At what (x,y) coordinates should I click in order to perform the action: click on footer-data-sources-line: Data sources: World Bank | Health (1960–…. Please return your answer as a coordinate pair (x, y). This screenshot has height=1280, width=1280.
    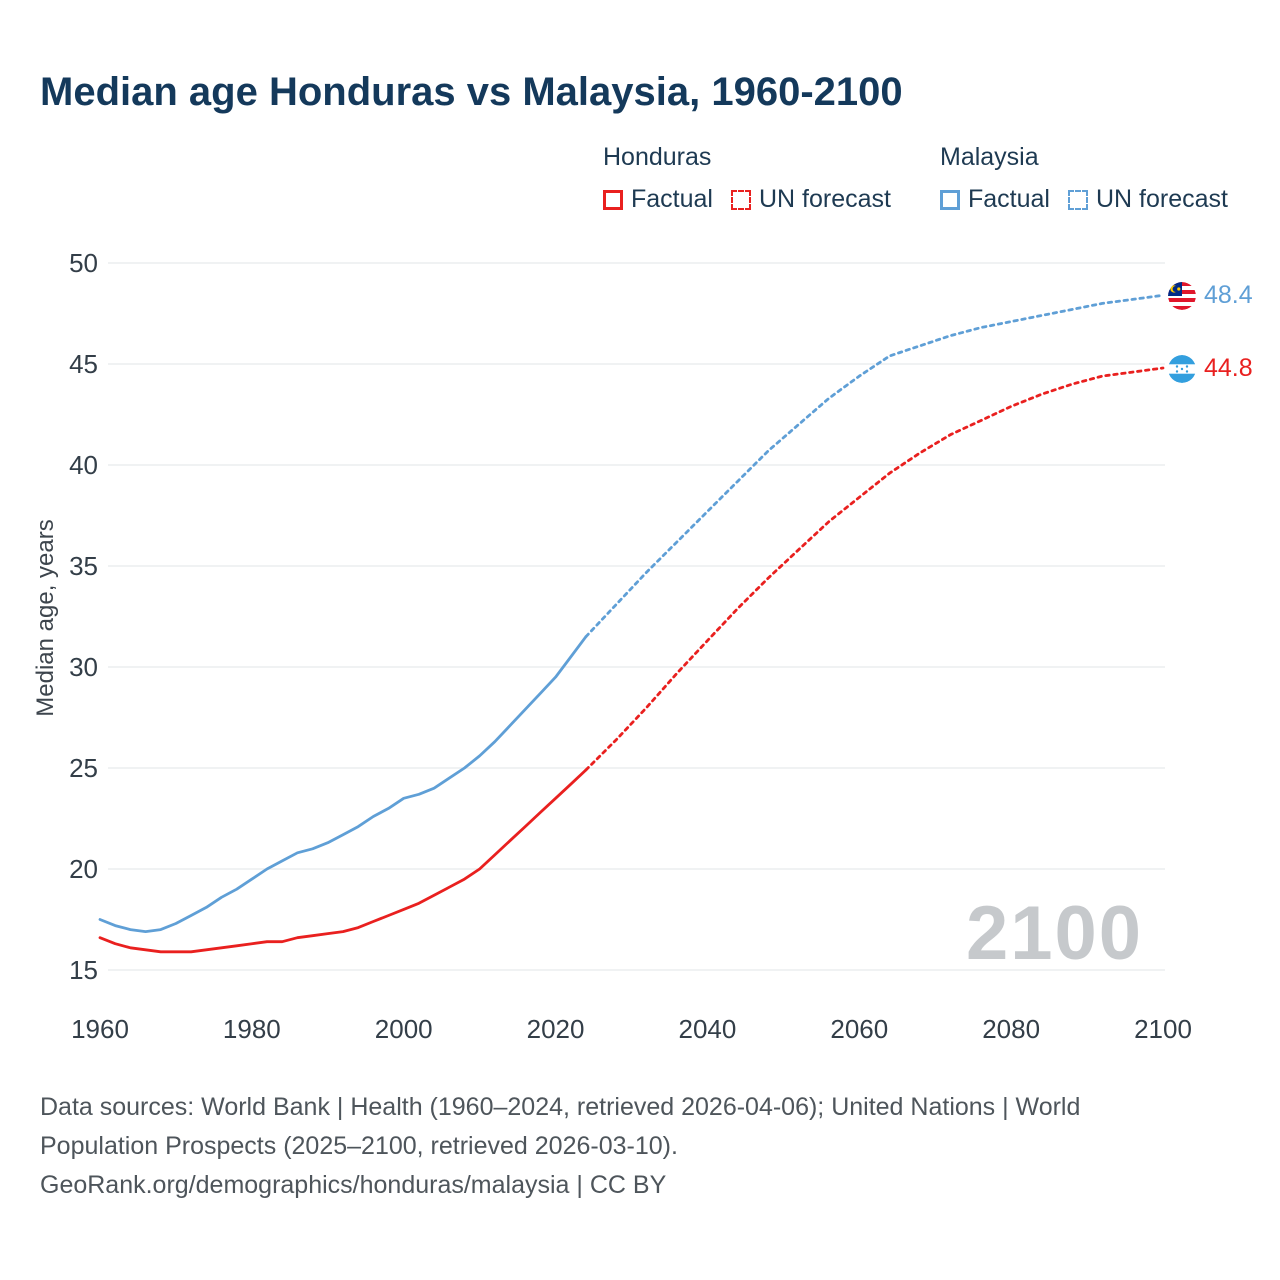
    Looking at the image, I should click on (560, 1107).